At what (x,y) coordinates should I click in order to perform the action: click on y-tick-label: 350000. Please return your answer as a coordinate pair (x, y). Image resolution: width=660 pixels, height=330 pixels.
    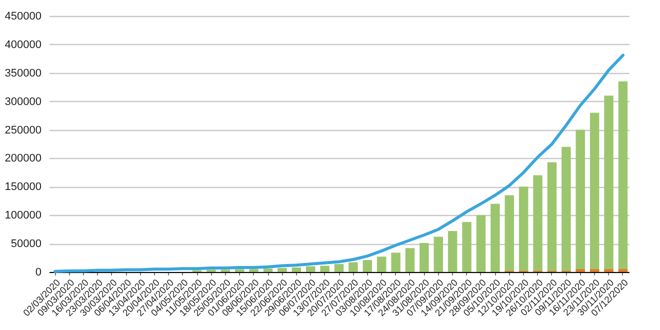
    Looking at the image, I should click on (23, 73).